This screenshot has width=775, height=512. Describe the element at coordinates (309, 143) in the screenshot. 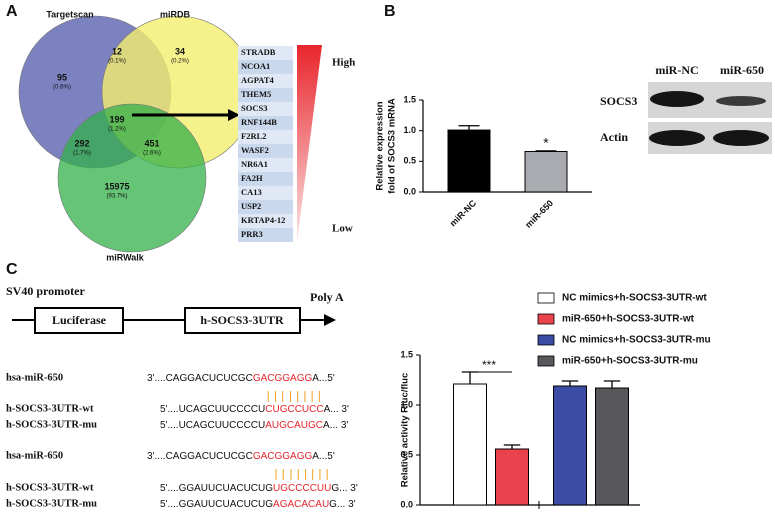

I see `gradient-triangle` at that location.